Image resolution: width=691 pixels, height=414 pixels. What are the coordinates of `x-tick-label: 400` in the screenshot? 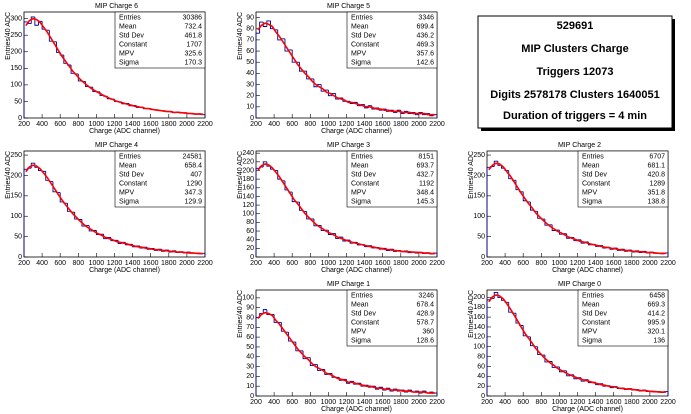 It's located at (274, 263).